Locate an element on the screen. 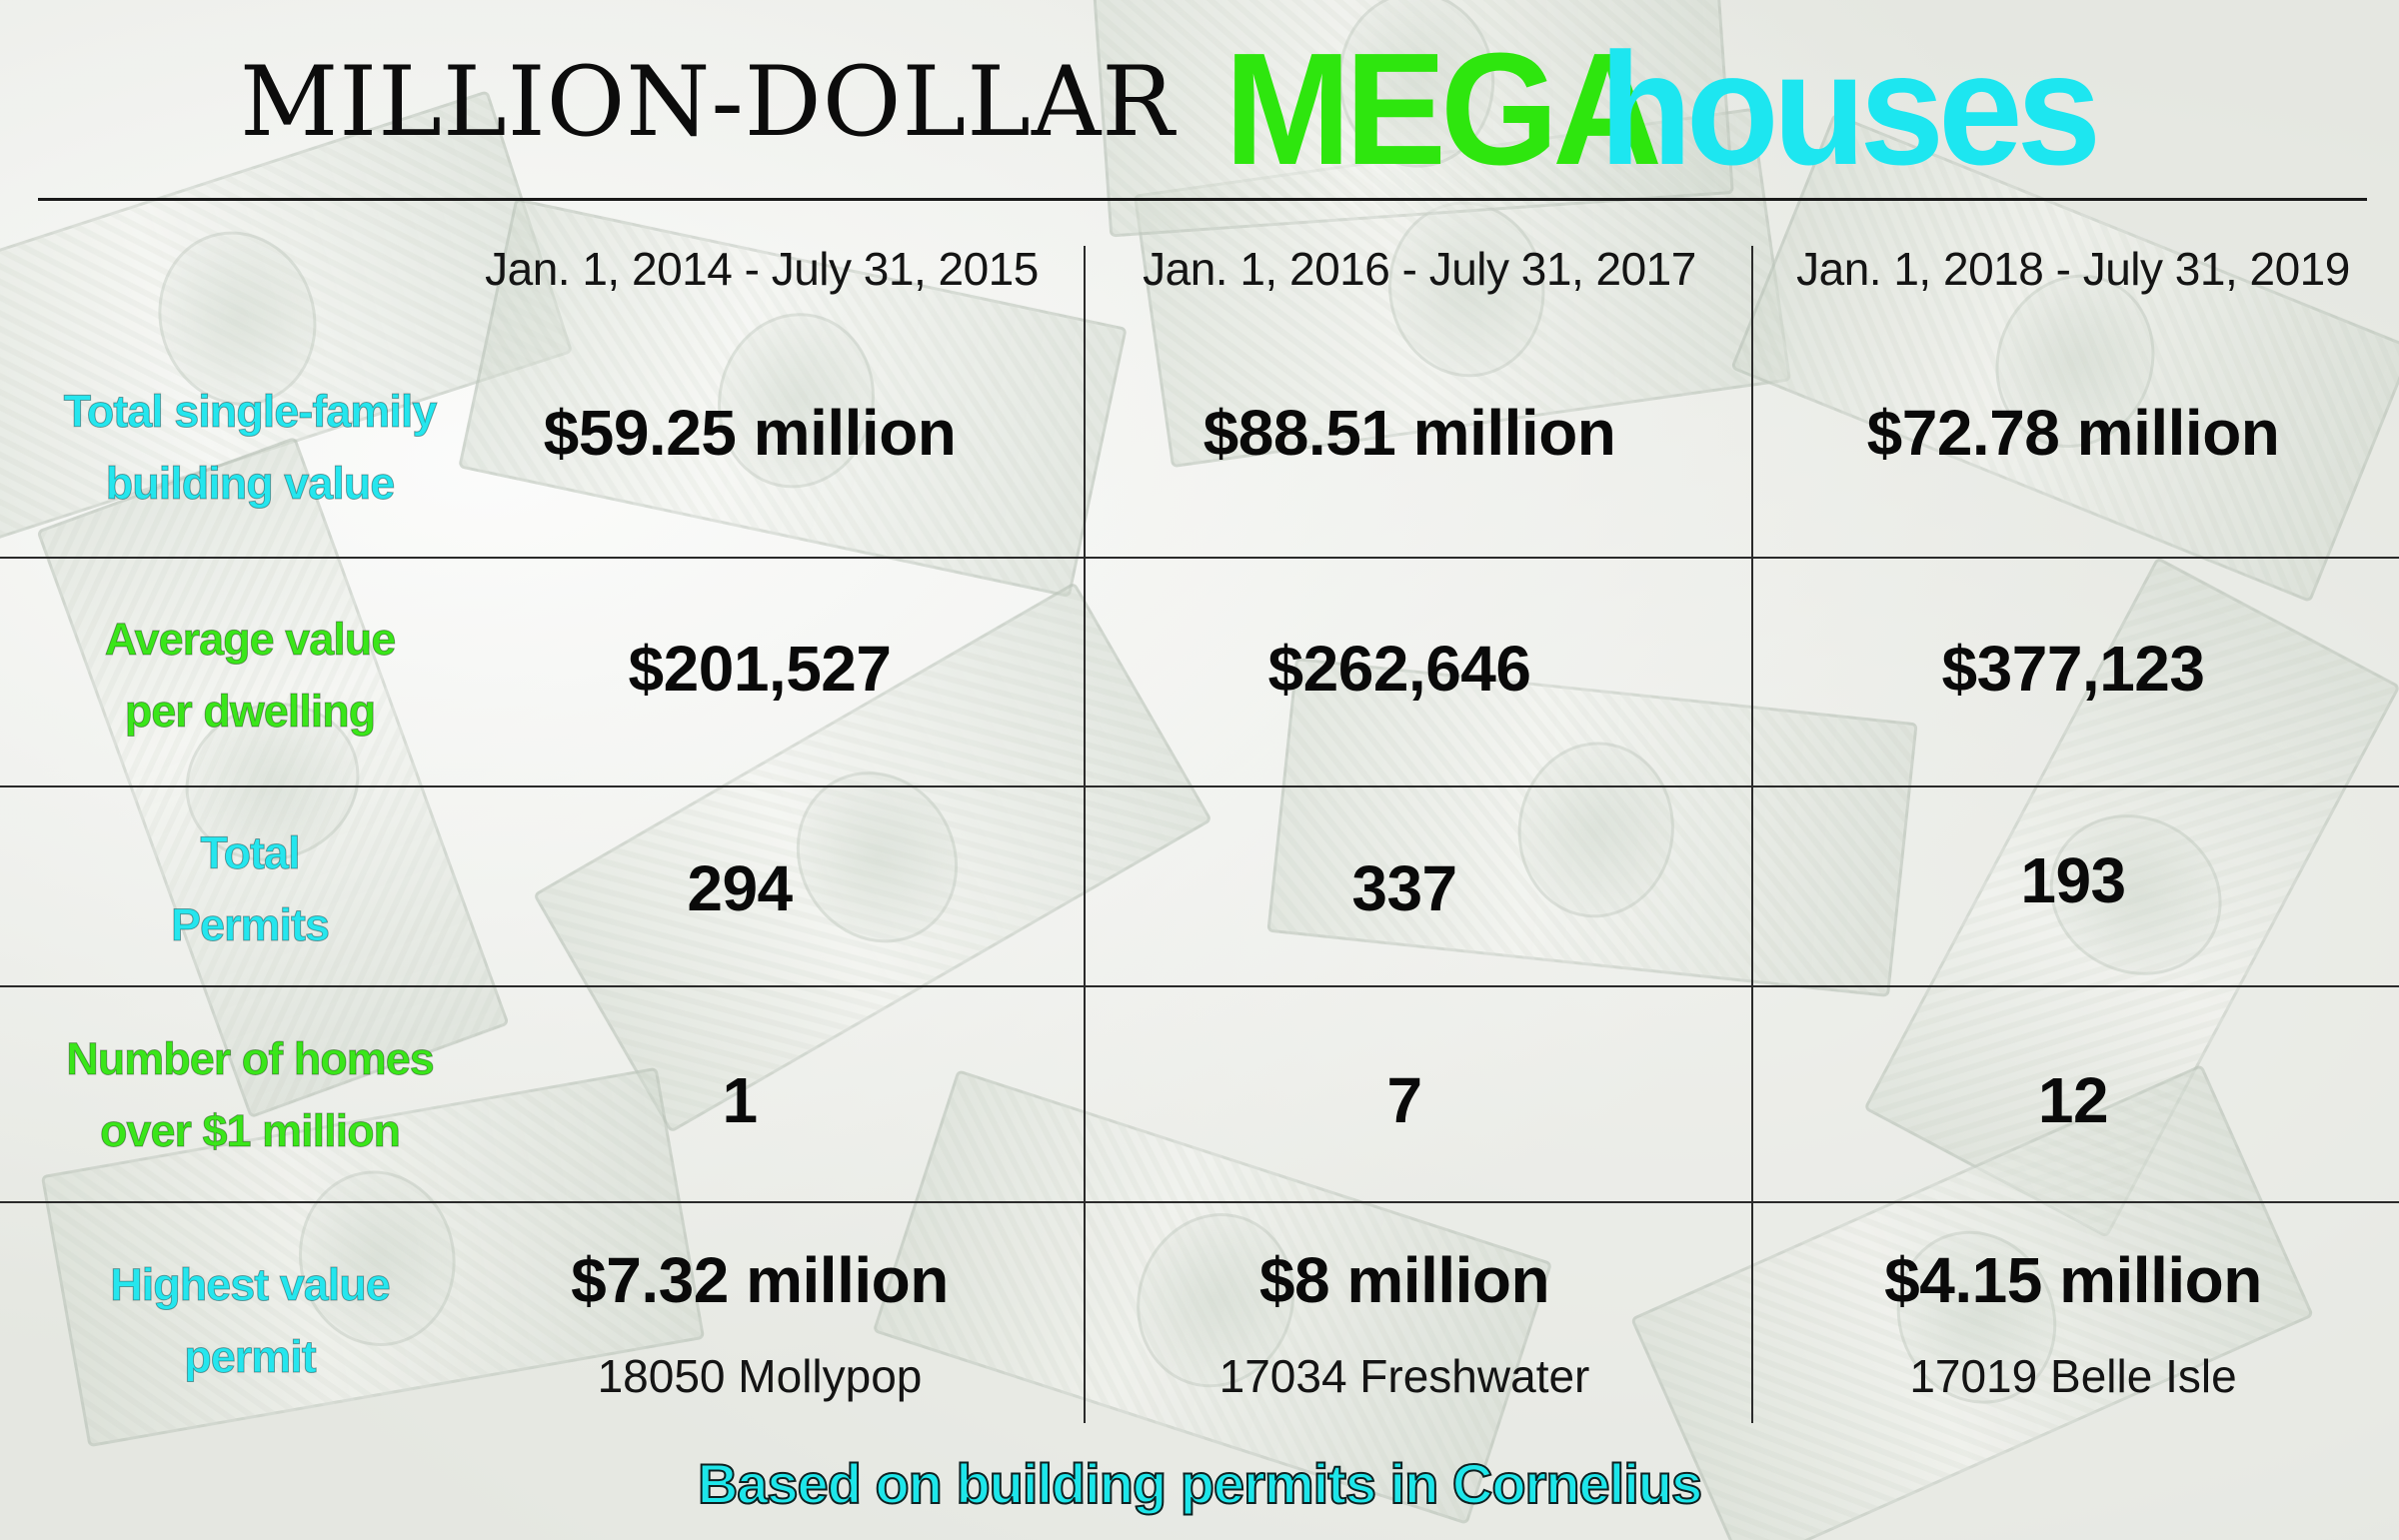 The height and width of the screenshot is (1540, 2399). row-label-homes-over-1m: Number of homes over $1 million is located at coordinates (250, 1095).